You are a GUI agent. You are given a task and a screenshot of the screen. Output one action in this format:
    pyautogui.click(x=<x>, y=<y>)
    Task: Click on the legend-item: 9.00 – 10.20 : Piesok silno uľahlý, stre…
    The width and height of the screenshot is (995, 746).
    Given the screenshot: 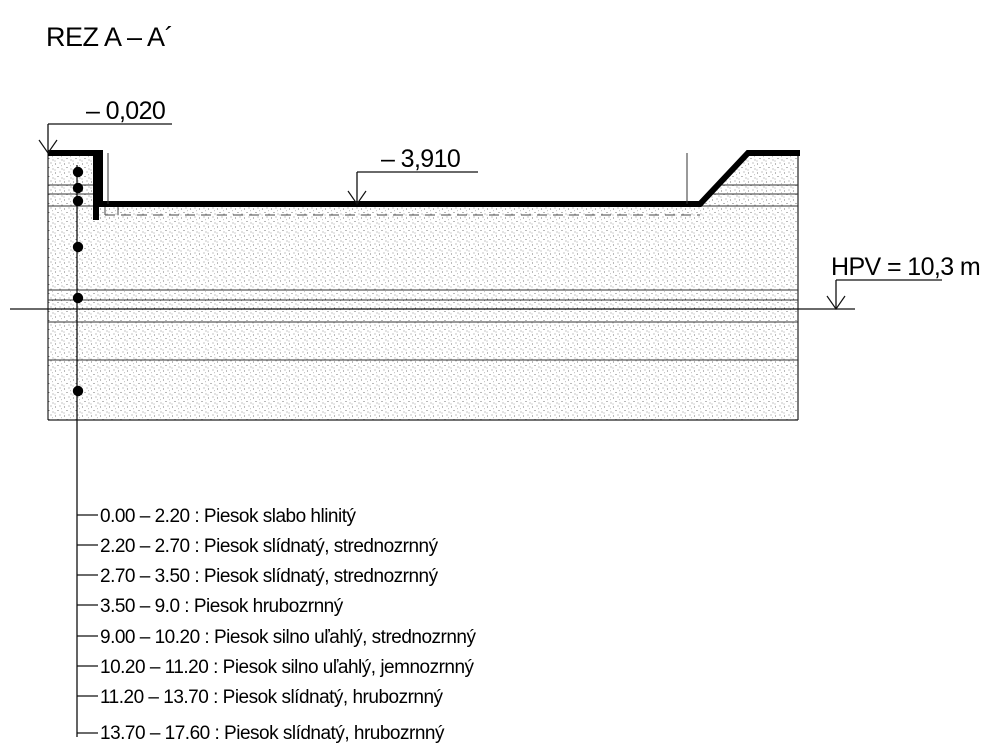 What is the action you would take?
    pyautogui.click(x=288, y=637)
    